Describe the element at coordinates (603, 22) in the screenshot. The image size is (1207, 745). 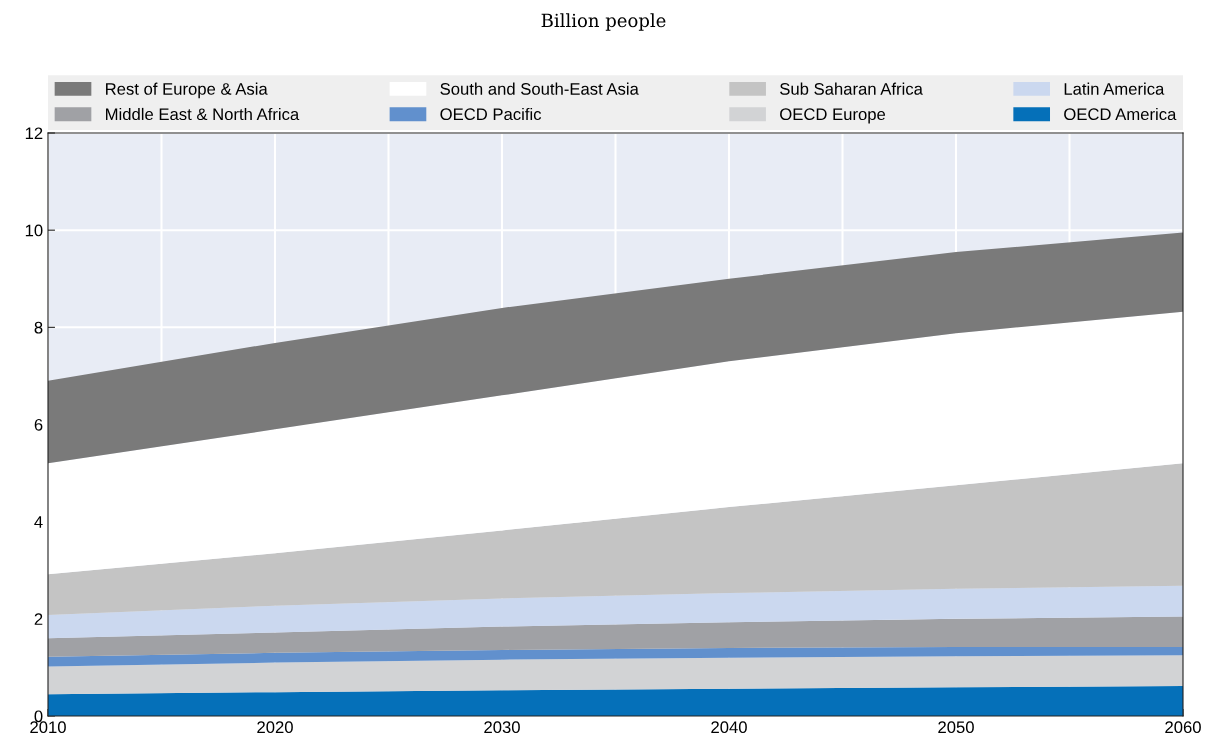
I see `chart-subtitle: Billion people` at that location.